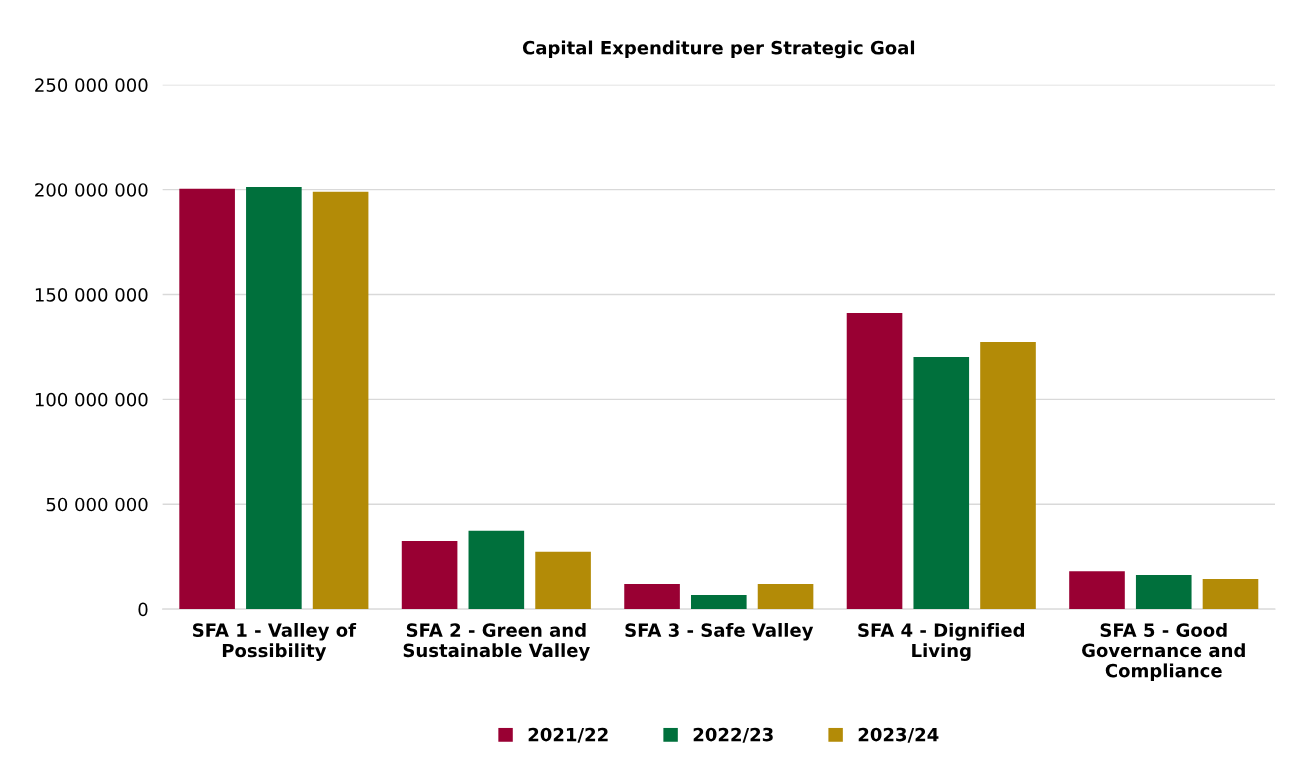  What do you see at coordinates (91, 399) in the screenshot?
I see `y-tick-label: 100 000 000` at bounding box center [91, 399].